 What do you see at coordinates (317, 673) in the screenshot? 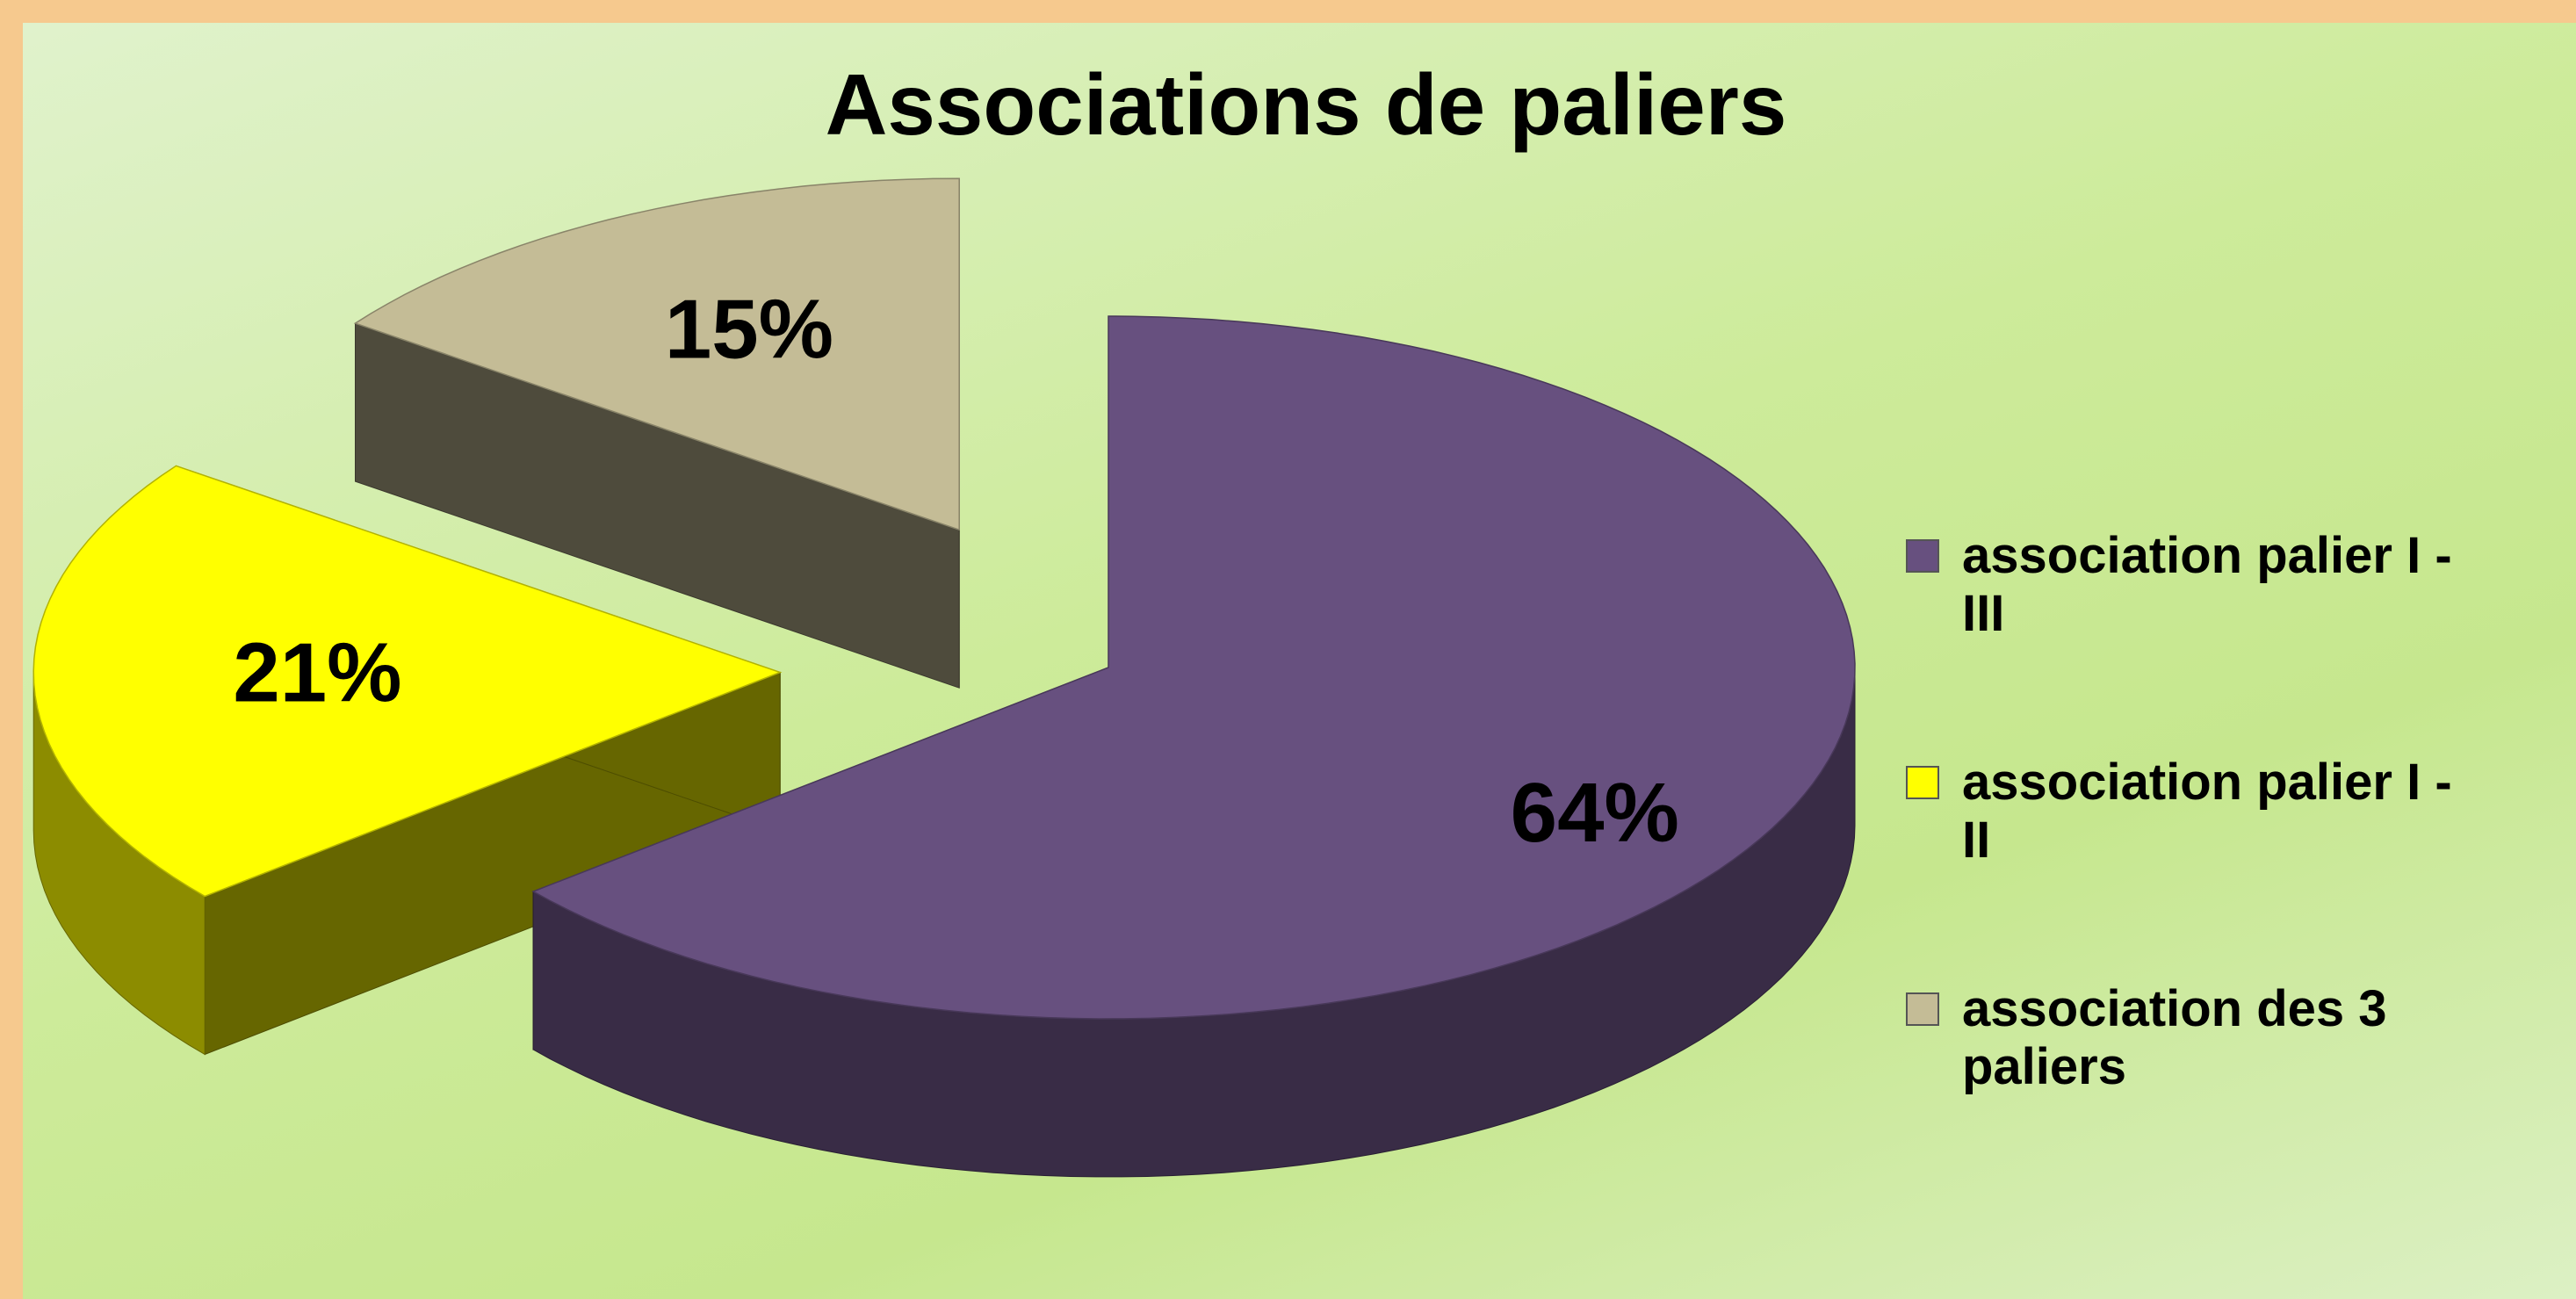
I see `data-label: 21%` at bounding box center [317, 673].